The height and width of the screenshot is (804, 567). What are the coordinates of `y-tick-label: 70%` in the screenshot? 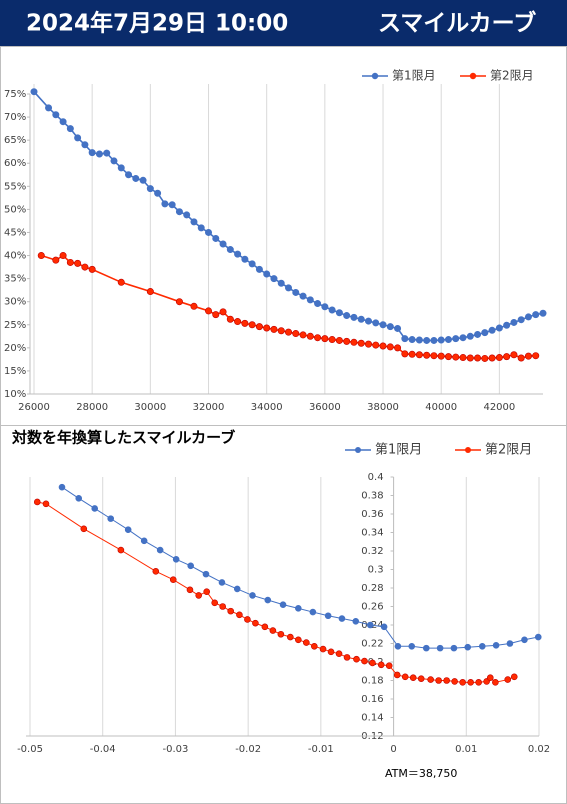 It's located at (15, 117).